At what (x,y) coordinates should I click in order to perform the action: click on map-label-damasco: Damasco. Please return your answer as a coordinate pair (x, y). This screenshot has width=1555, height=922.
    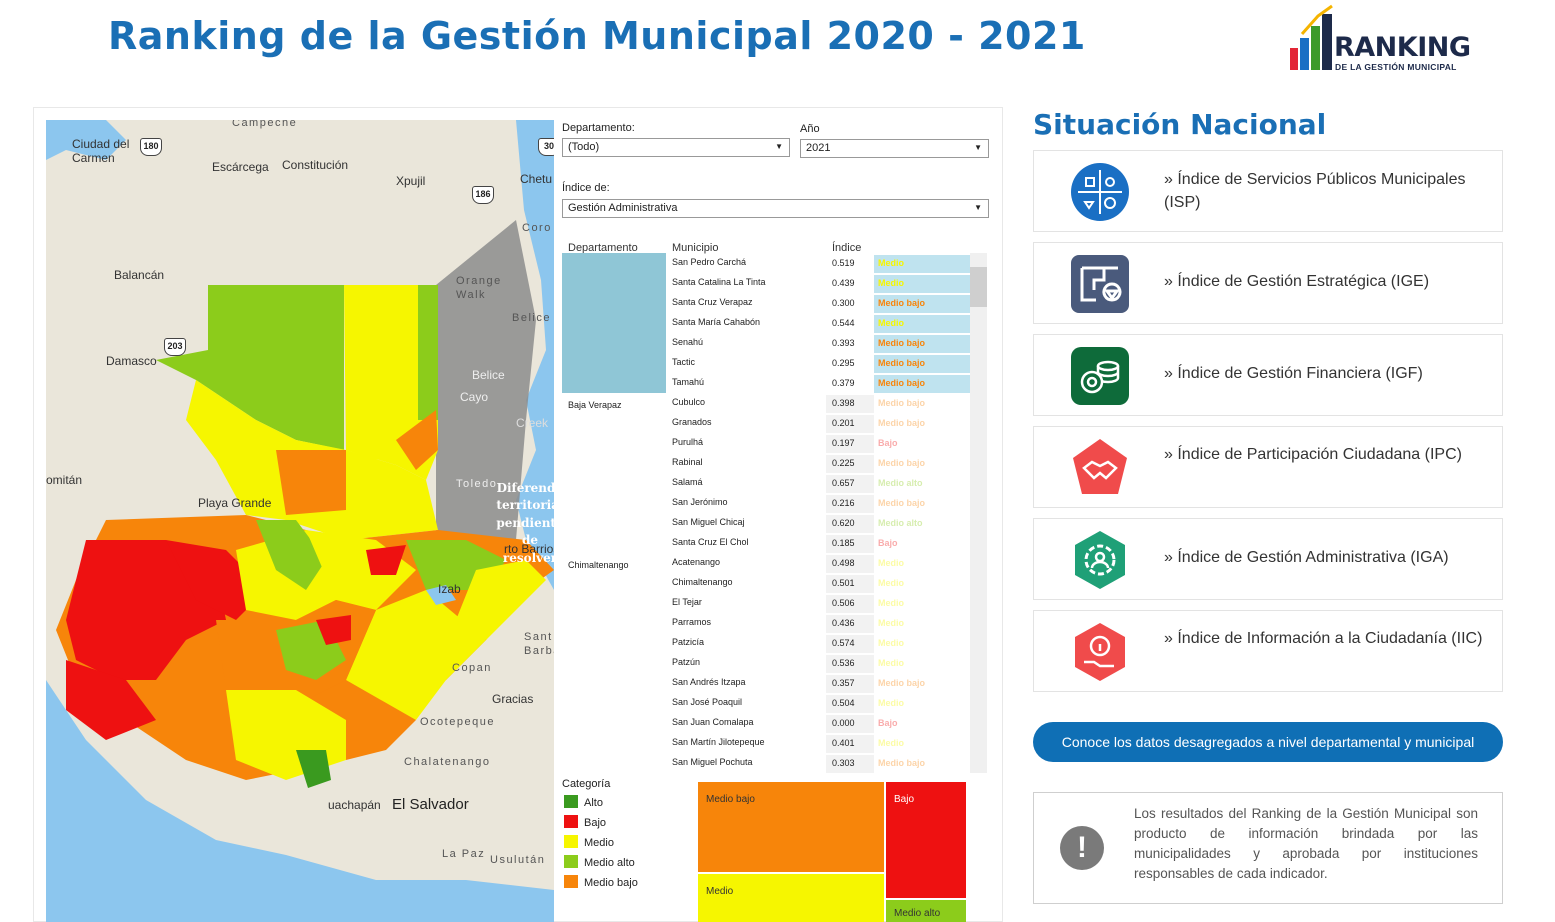
    Looking at the image, I should click on (131, 361).